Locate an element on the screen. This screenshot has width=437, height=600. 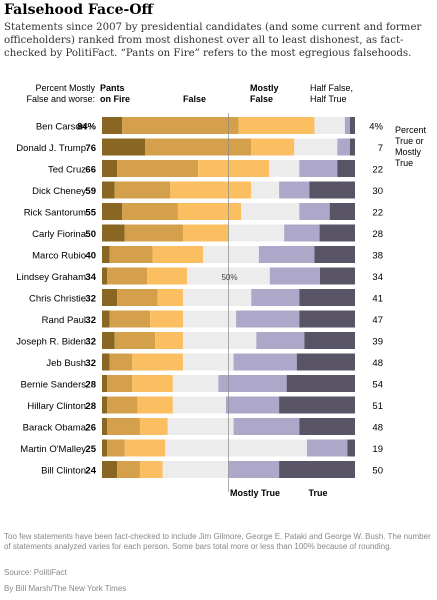
value-true-mostly-true-rick-santorum: 22 is located at coordinates (377, 213).